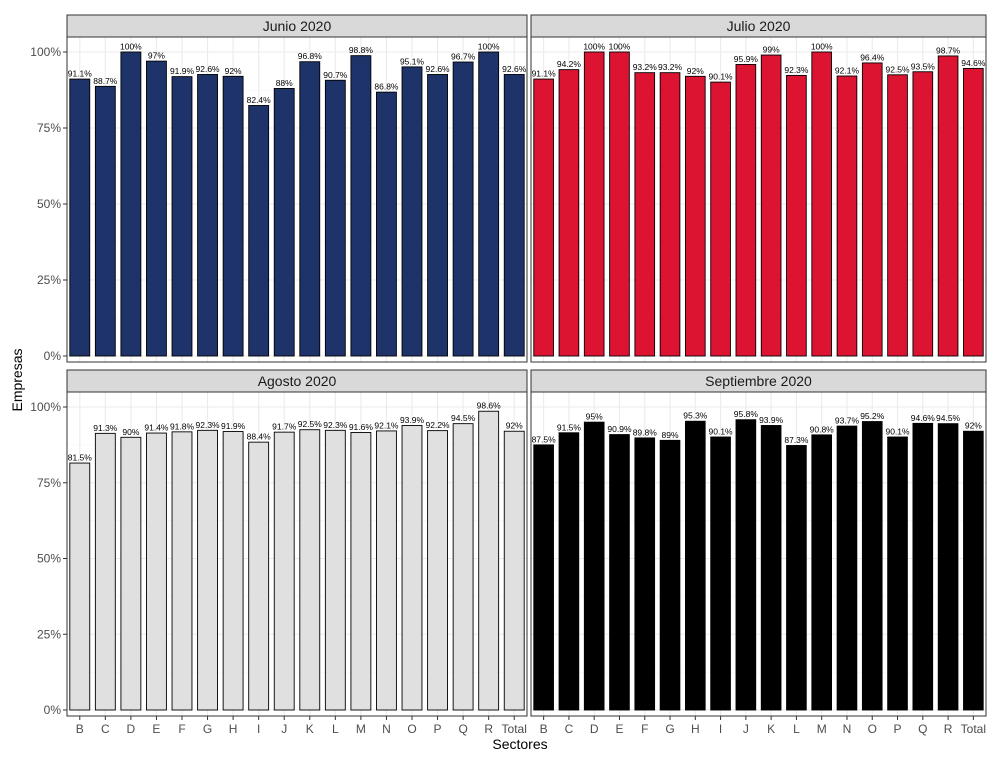 This screenshot has width=988, height=757. Describe the element at coordinates (796, 440) in the screenshot. I see `data-label: 87.3%` at that location.